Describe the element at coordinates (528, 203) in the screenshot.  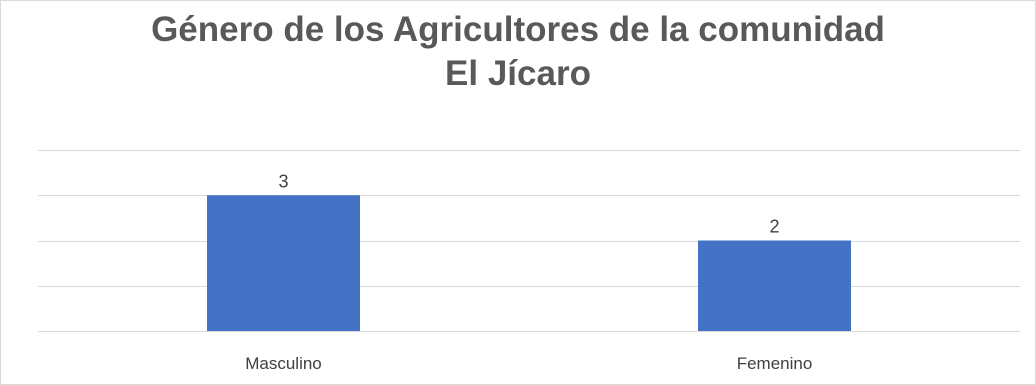
I see `data-labels: 32` at that location.